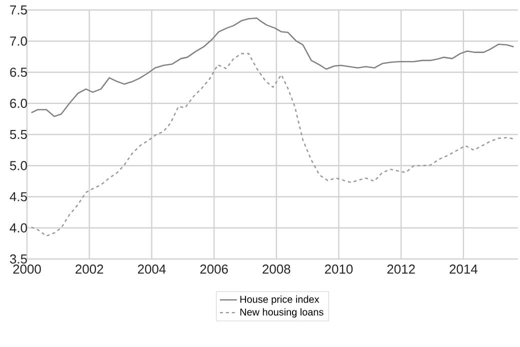  What do you see at coordinates (280, 300) in the screenshot?
I see `legend-label: House price index` at bounding box center [280, 300].